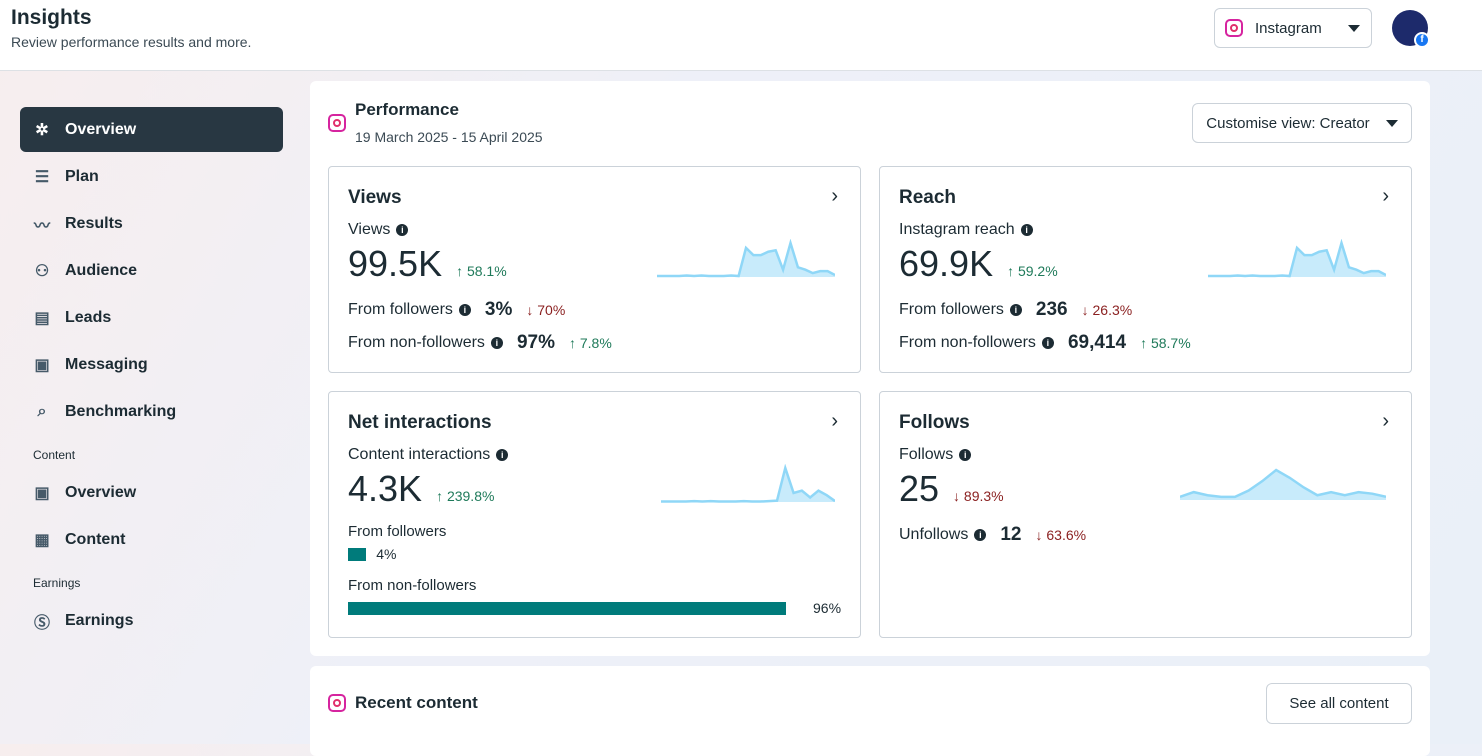 This screenshot has width=1482, height=756. I want to click on interactions-sparkline, so click(748, 483).